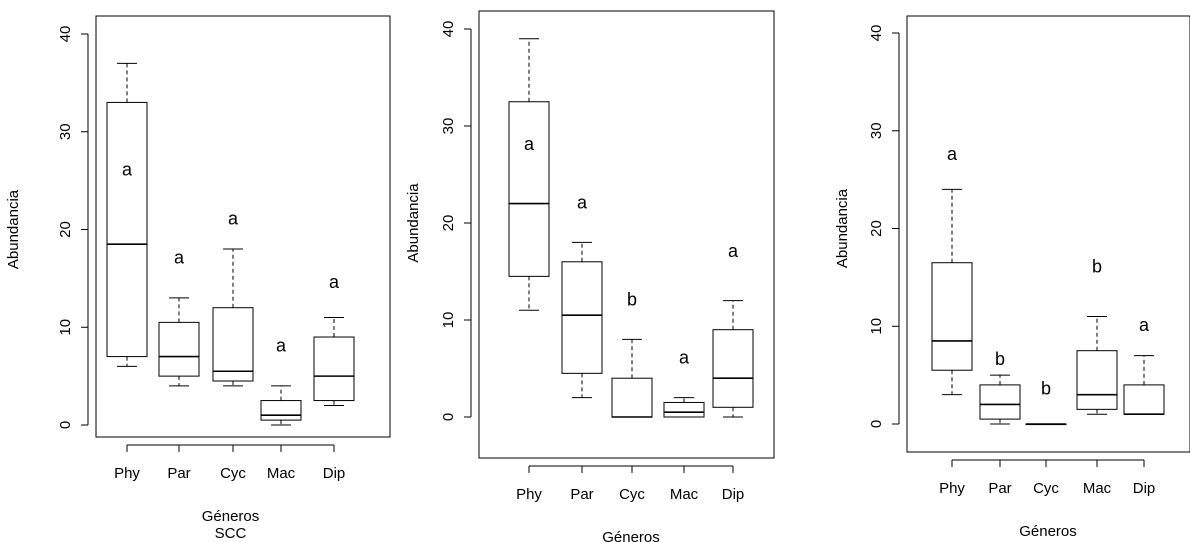  What do you see at coordinates (1048, 541) in the screenshot?
I see `site-label: SRC` at bounding box center [1048, 541].